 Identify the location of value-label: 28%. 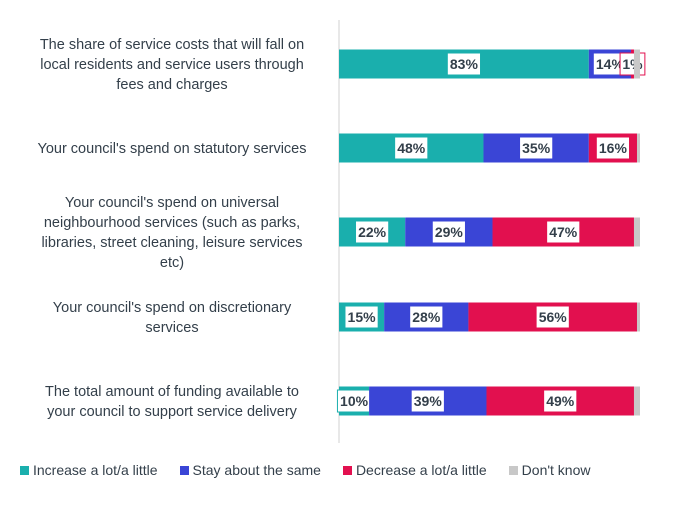
(426, 317).